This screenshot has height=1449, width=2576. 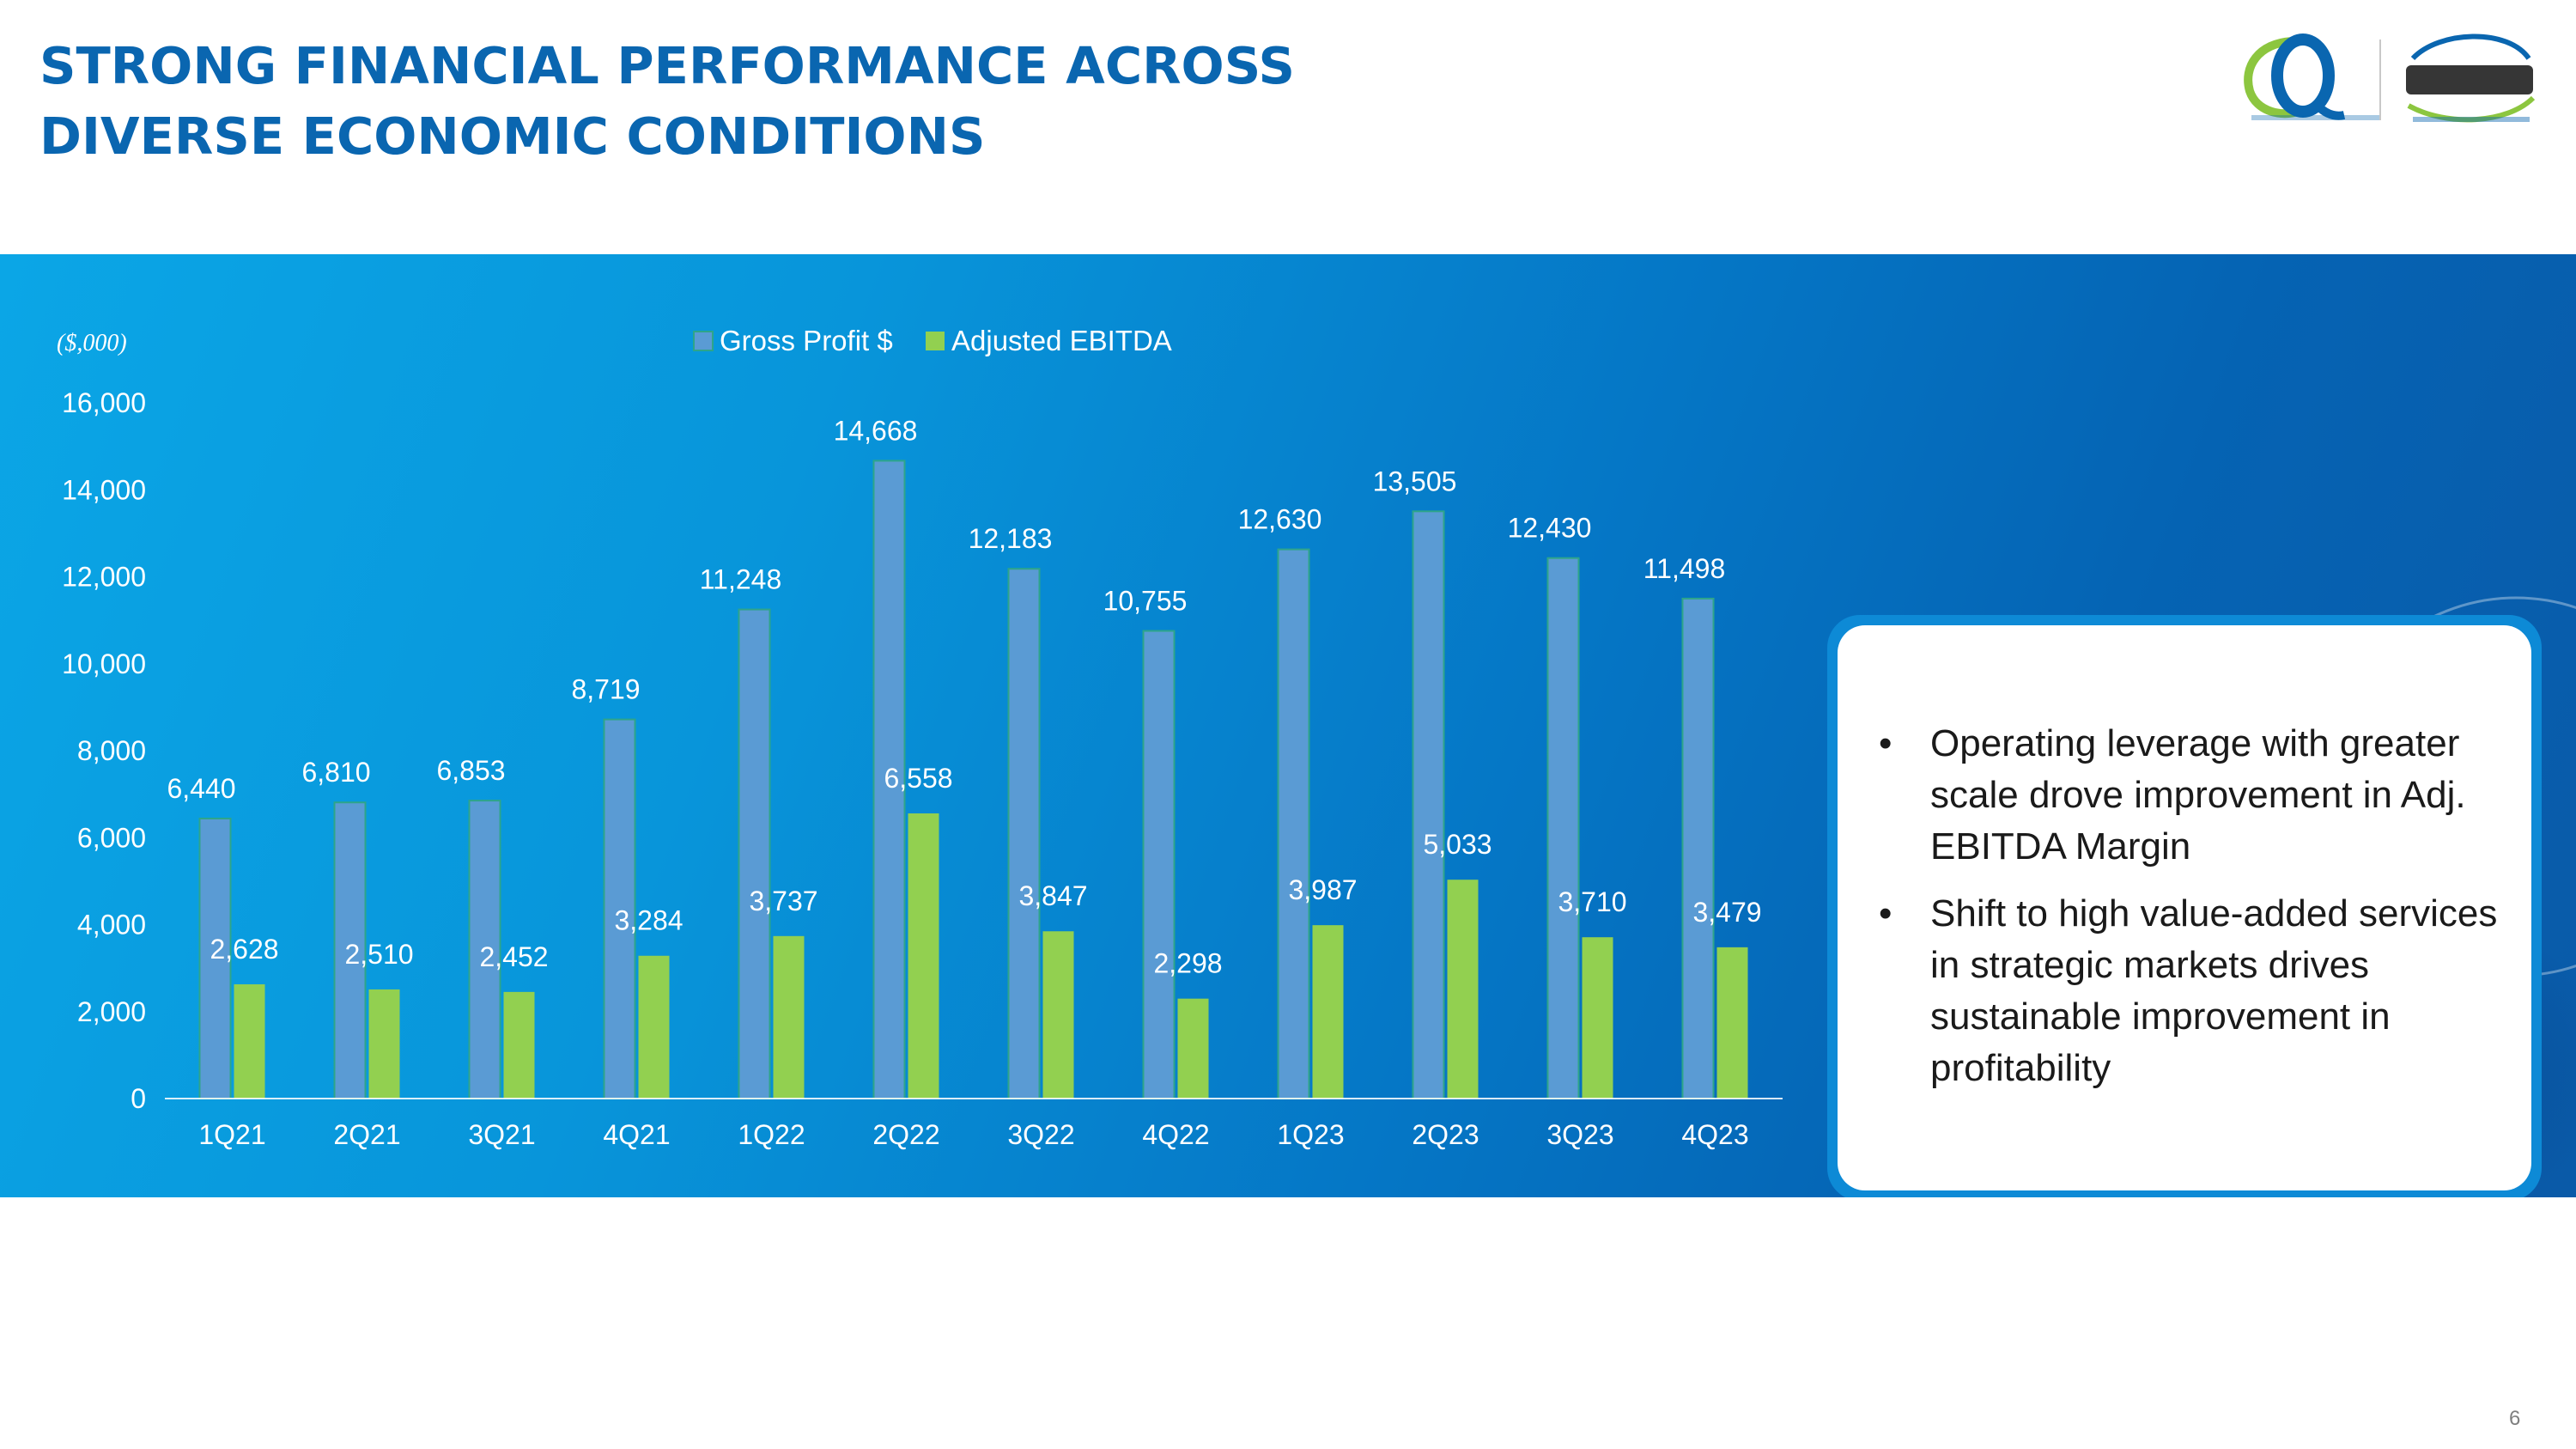 I want to click on chart-legend: Gross Profit $ Adjusted EBITDA, so click(x=932, y=340).